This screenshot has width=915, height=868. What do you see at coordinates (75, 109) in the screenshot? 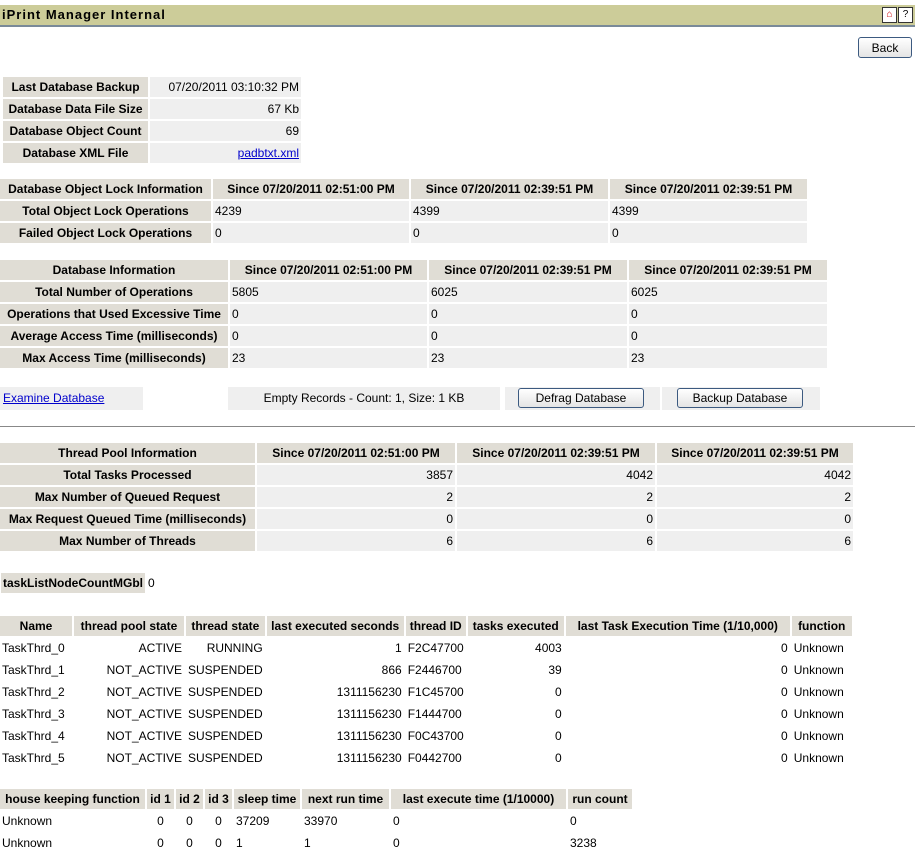
I see `label: Database Data File Size` at bounding box center [75, 109].